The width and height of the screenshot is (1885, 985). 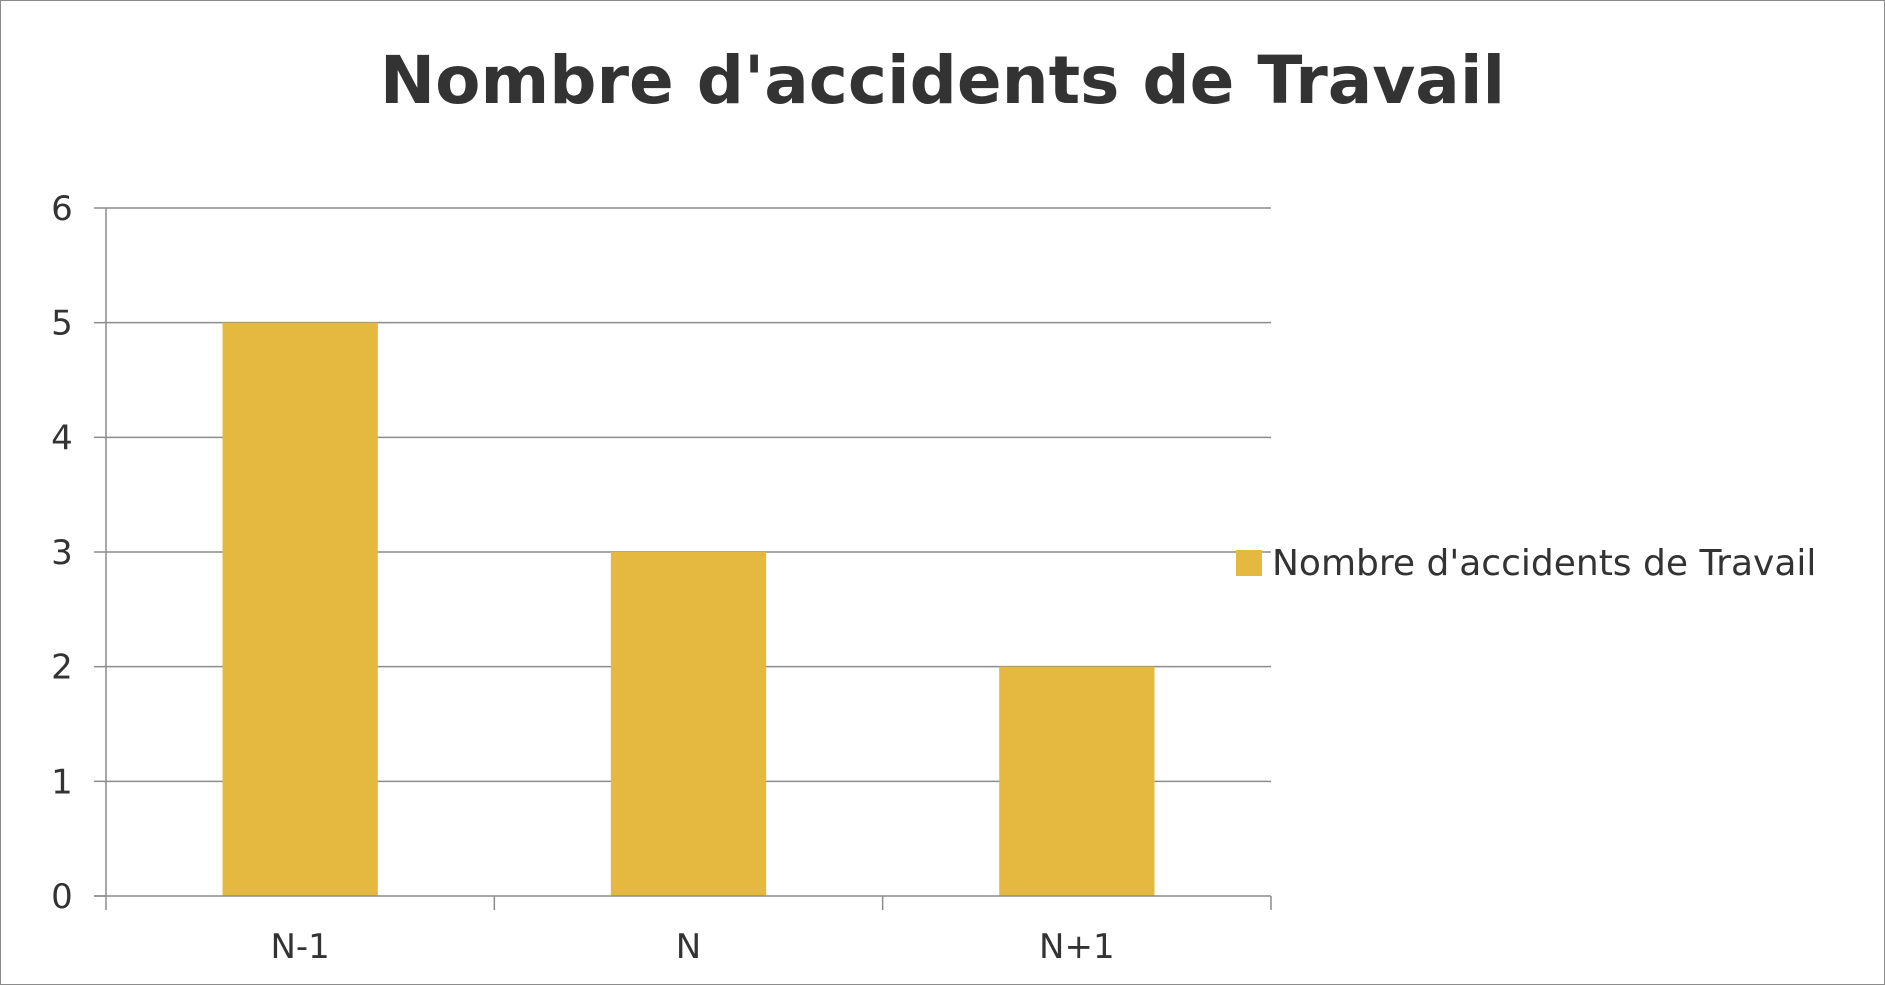 I want to click on y-tick-label: 5, so click(x=62, y=324).